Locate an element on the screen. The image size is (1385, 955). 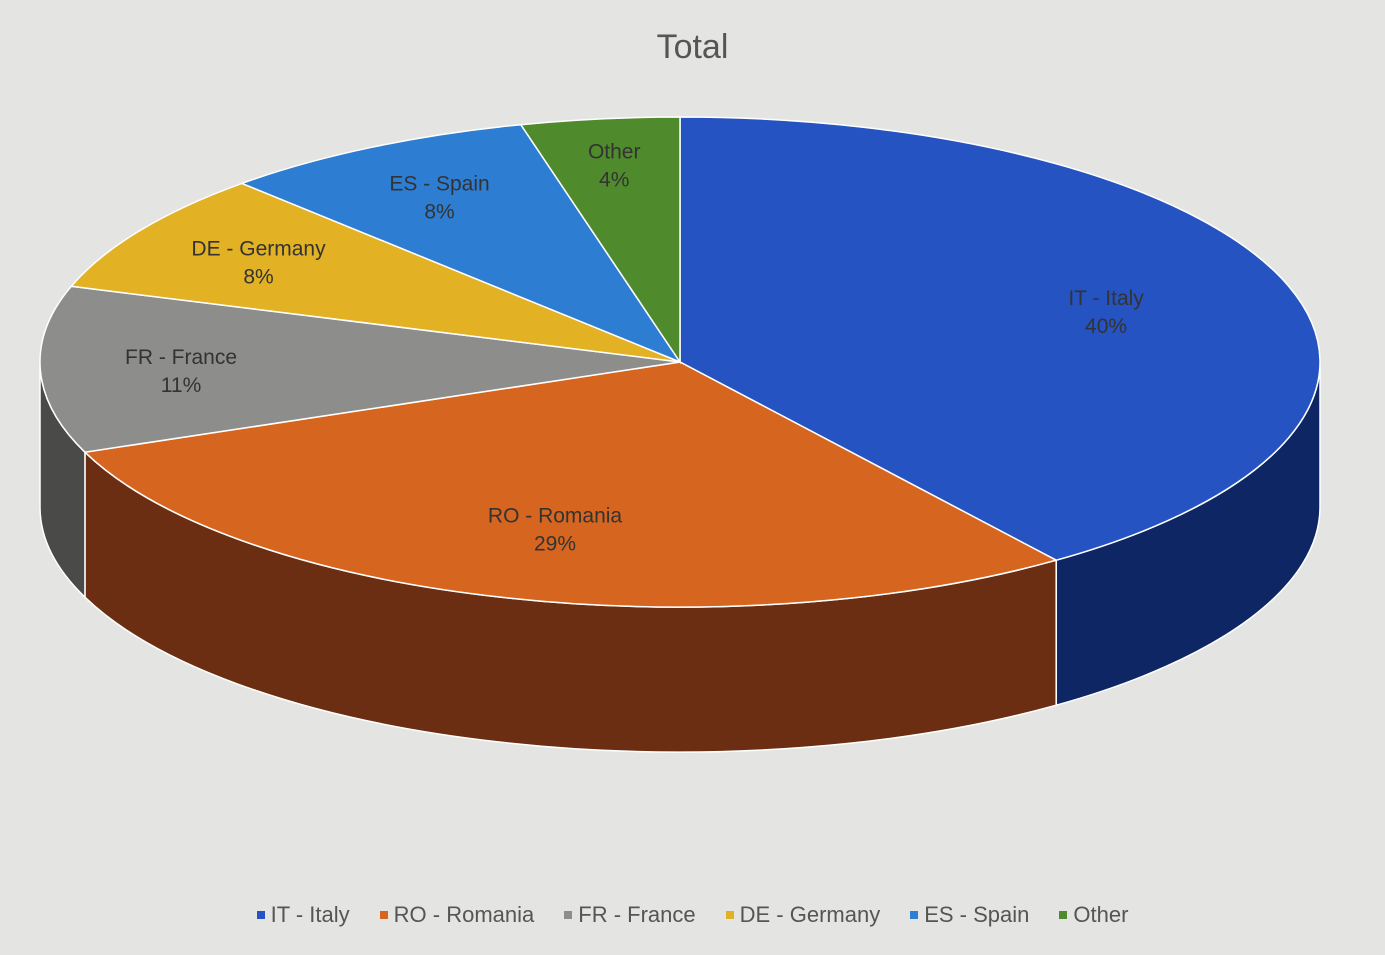
data-label-name: ES - Spain is located at coordinates (439, 184).